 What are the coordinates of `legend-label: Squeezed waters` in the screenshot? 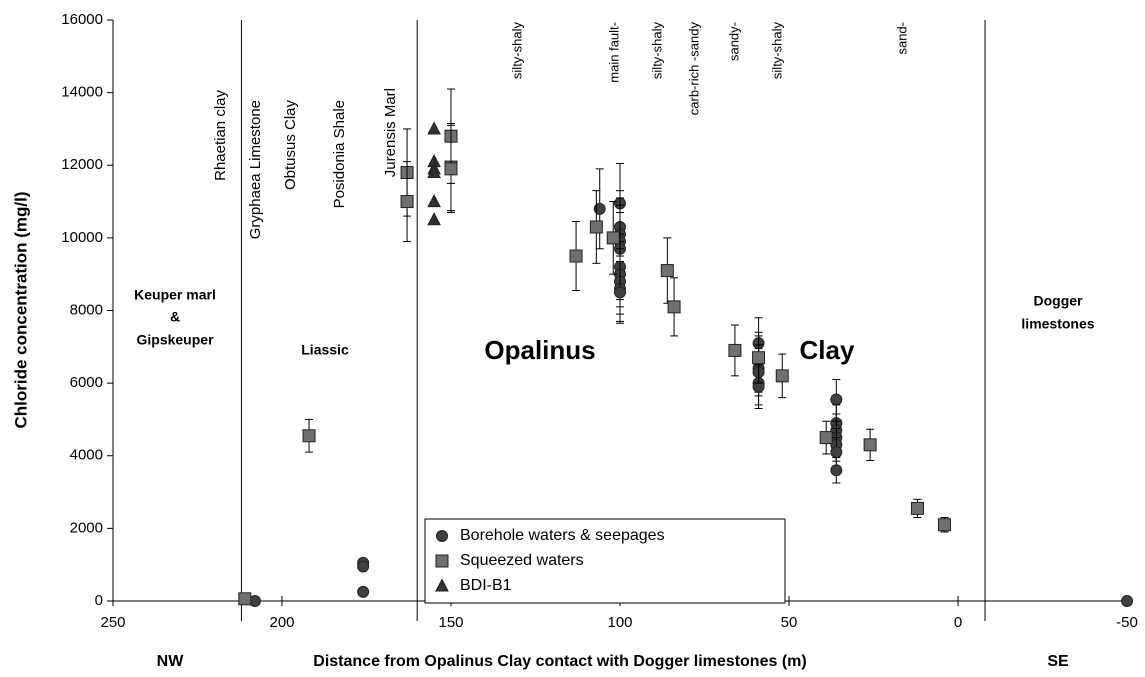 It's located at (522, 560).